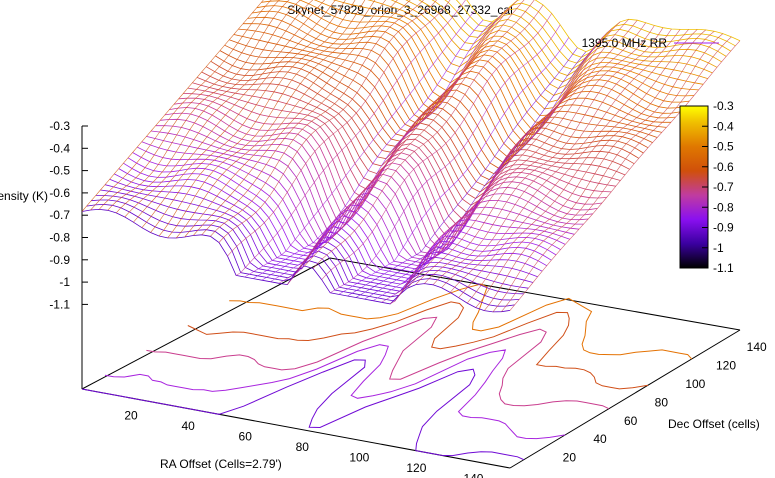 This screenshot has height=478, width=775. What do you see at coordinates (59, 260) in the screenshot?
I see `z-tick-label: -0.9` at bounding box center [59, 260].